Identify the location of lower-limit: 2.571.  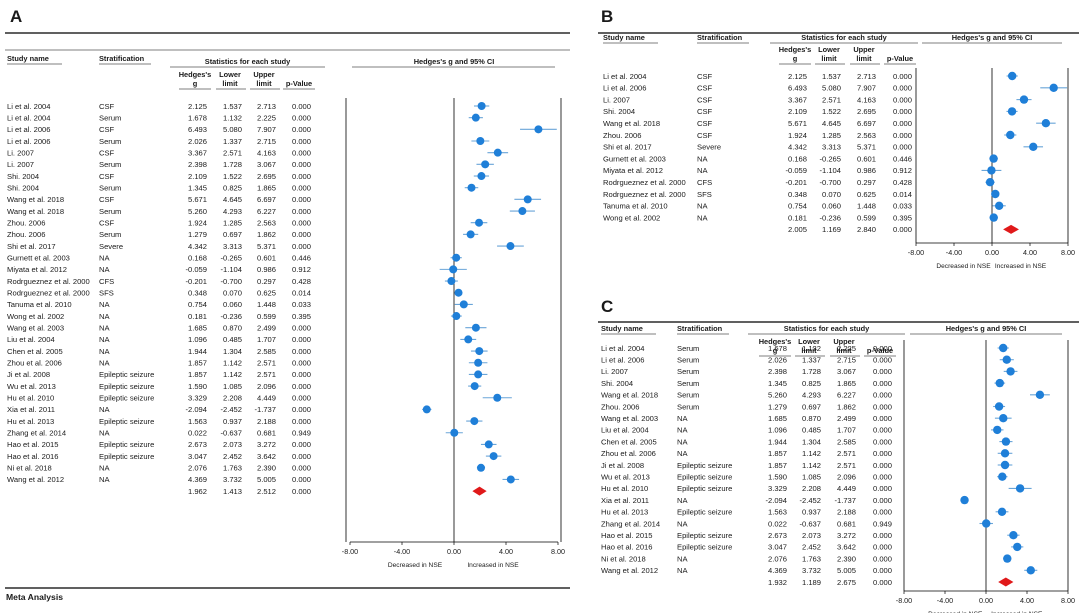
(232, 152).